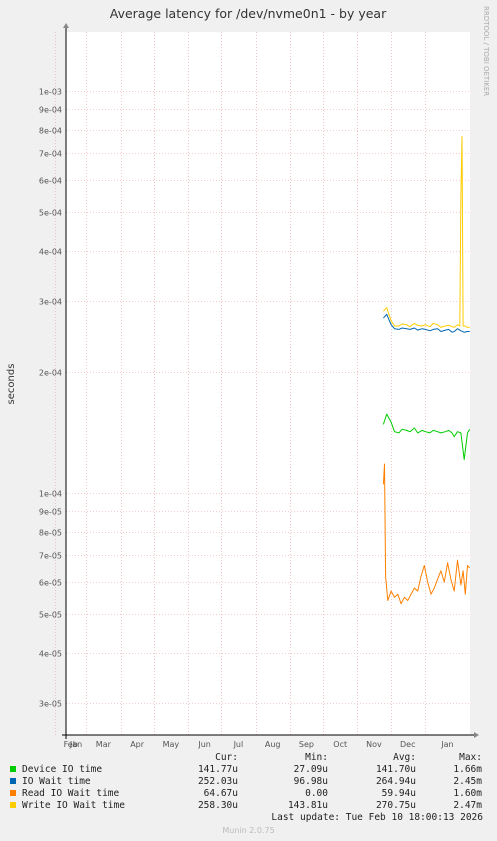 The image size is (497, 841). Describe the element at coordinates (50, 302) in the screenshot. I see `y-tick-label: 3e-04` at that location.